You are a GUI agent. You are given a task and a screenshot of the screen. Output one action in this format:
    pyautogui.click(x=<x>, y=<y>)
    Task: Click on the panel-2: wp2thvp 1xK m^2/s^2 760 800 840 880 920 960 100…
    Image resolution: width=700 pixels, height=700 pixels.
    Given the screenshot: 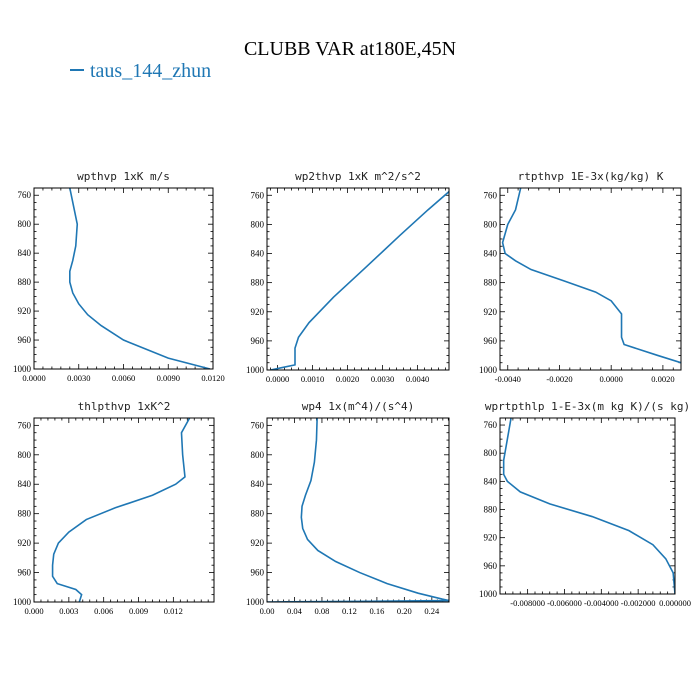 What is the action you would take?
    pyautogui.click(x=348, y=277)
    